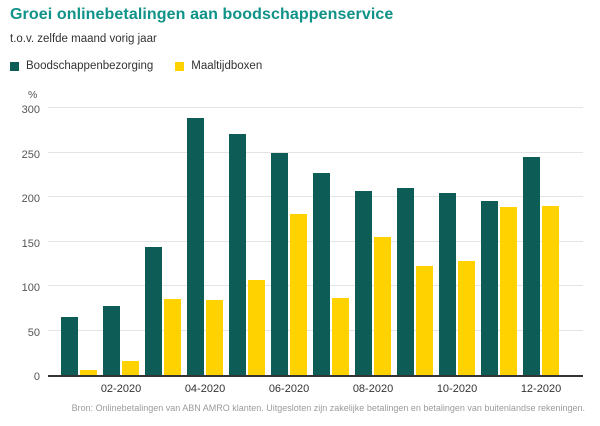 This screenshot has width=600, height=426. What do you see at coordinates (33, 332) in the screenshot?
I see `y-tick-label-50: 50` at bounding box center [33, 332].